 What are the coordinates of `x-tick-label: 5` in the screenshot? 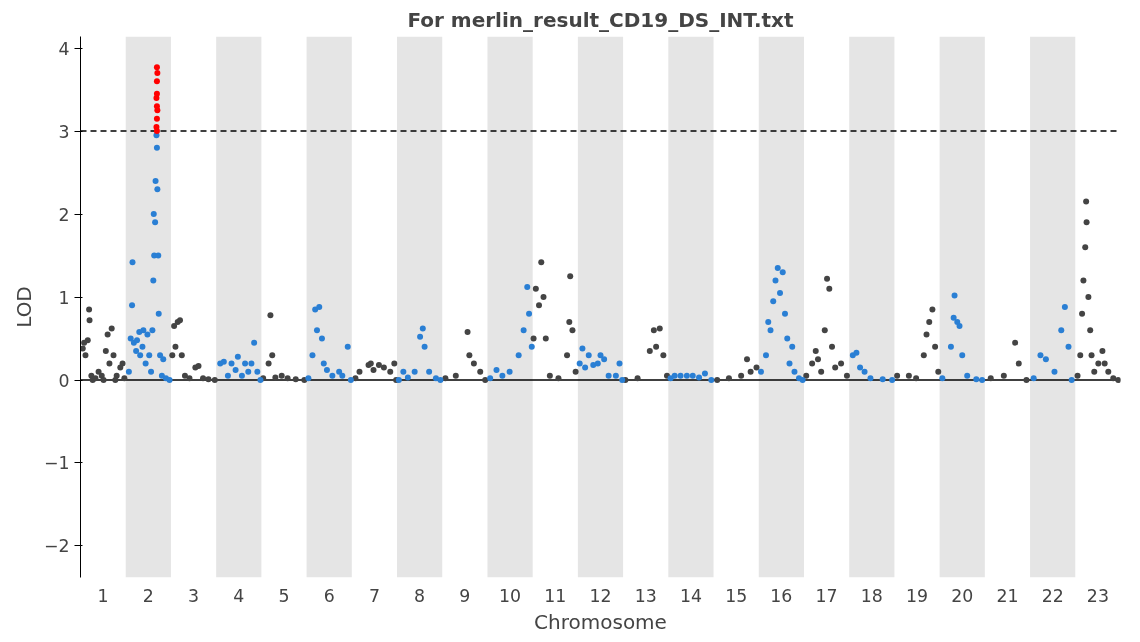 It's located at (284, 595).